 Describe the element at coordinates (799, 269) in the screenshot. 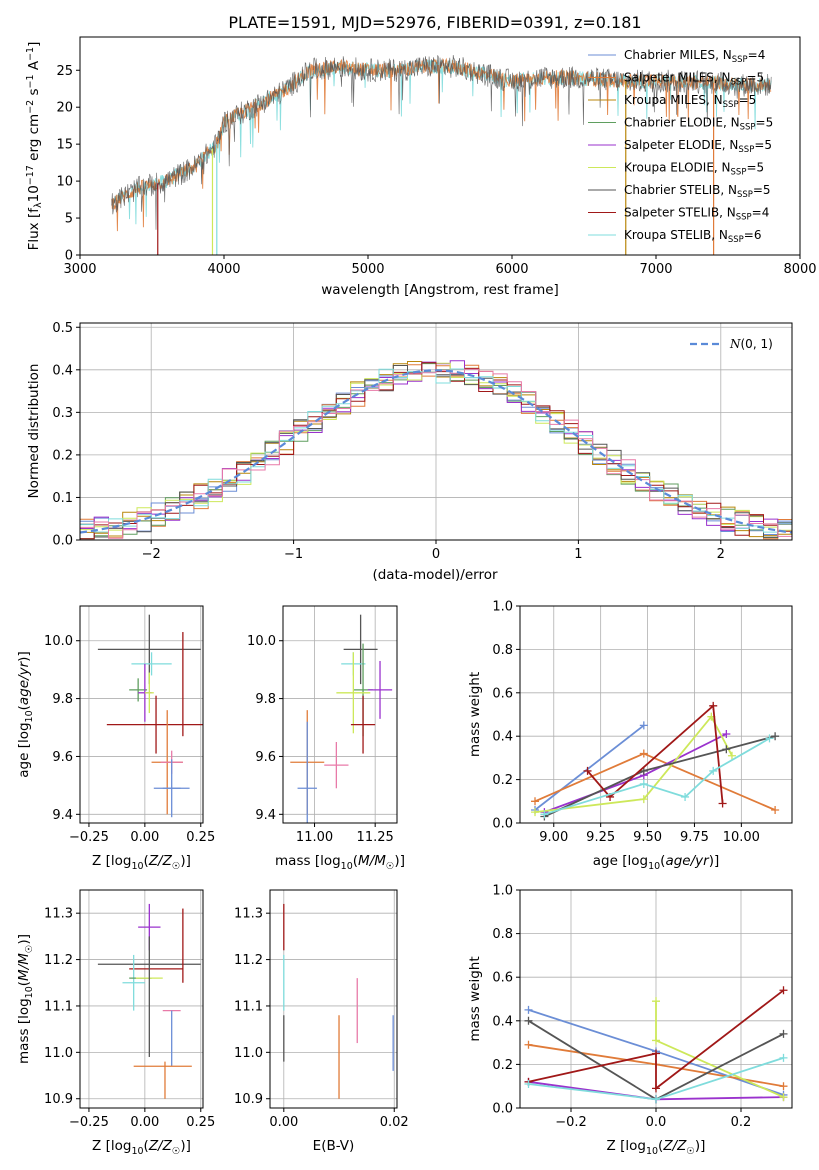

I see `x-tick-label: 8000` at that location.